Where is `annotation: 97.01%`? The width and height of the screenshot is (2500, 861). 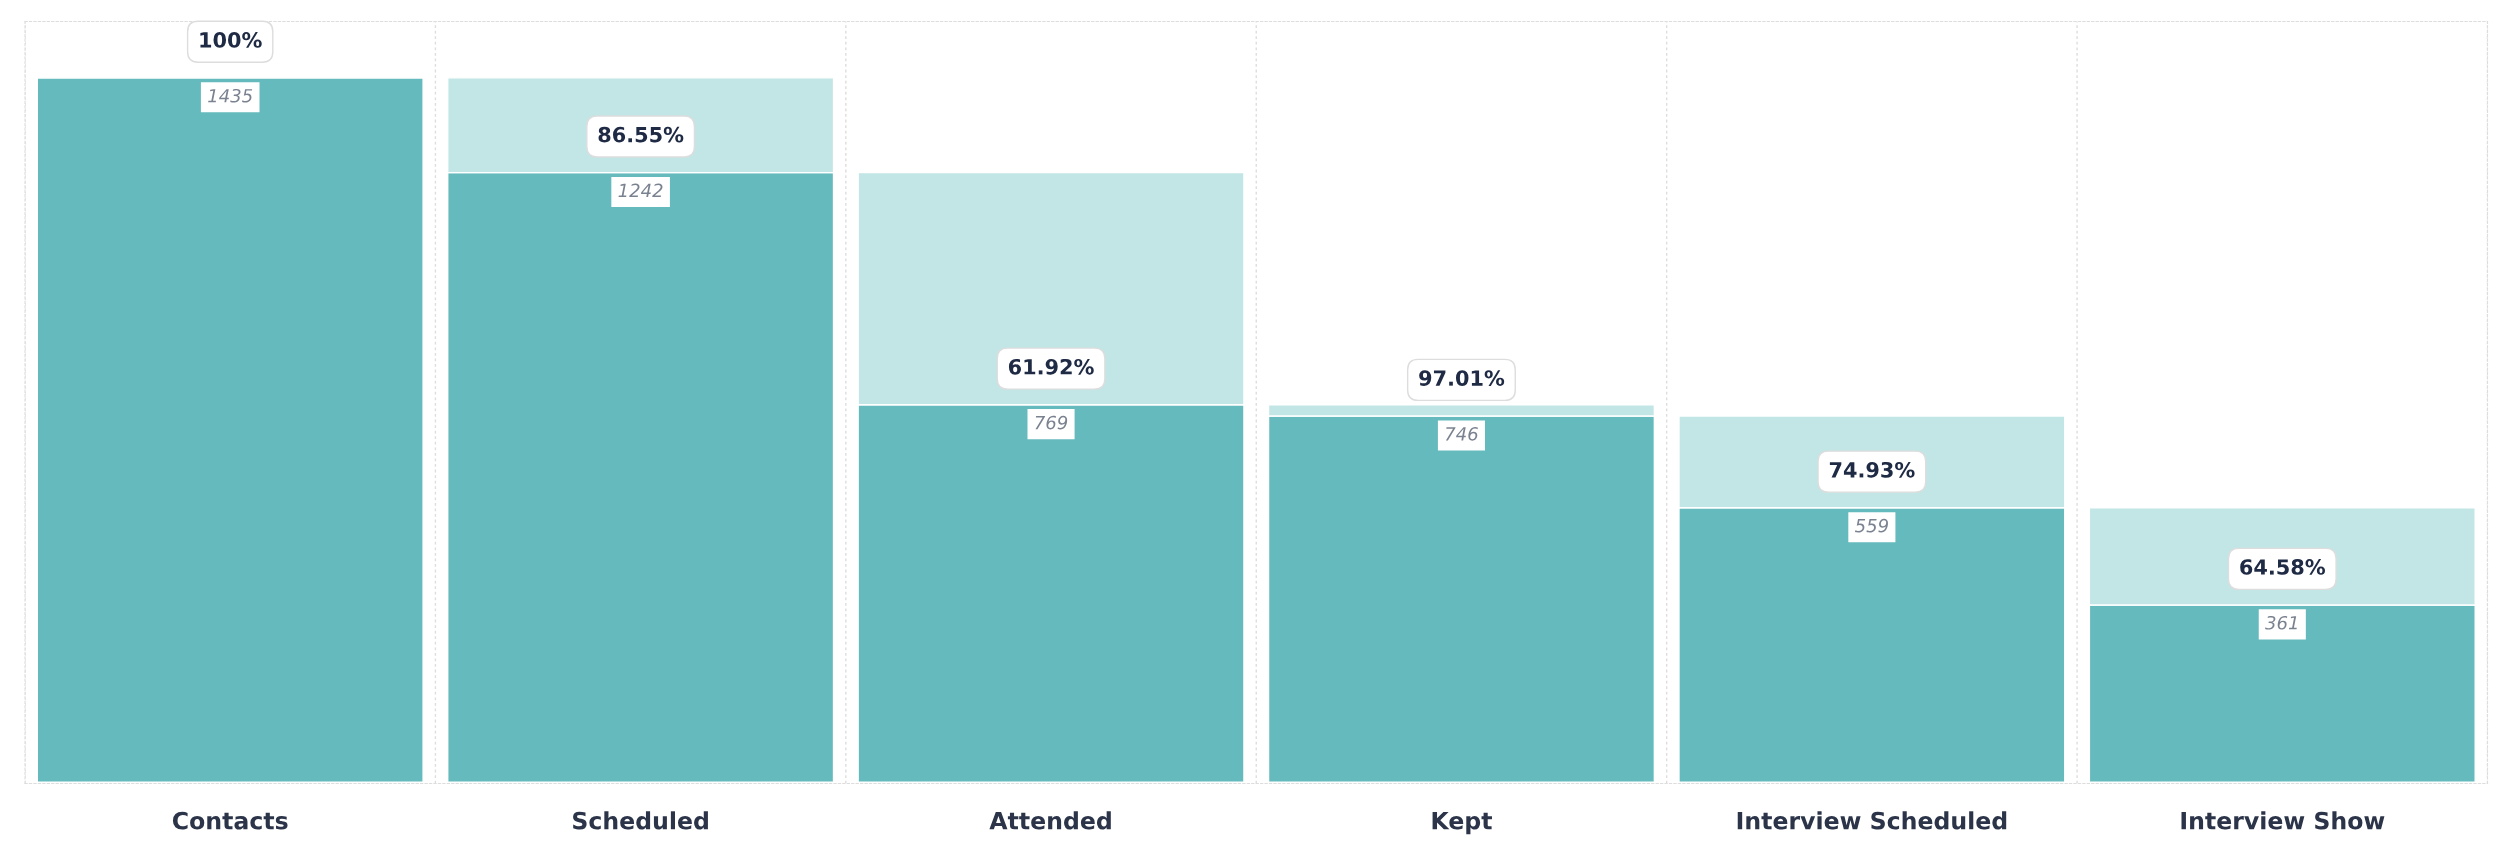
annotation: 97.01% is located at coordinates (1462, 378).